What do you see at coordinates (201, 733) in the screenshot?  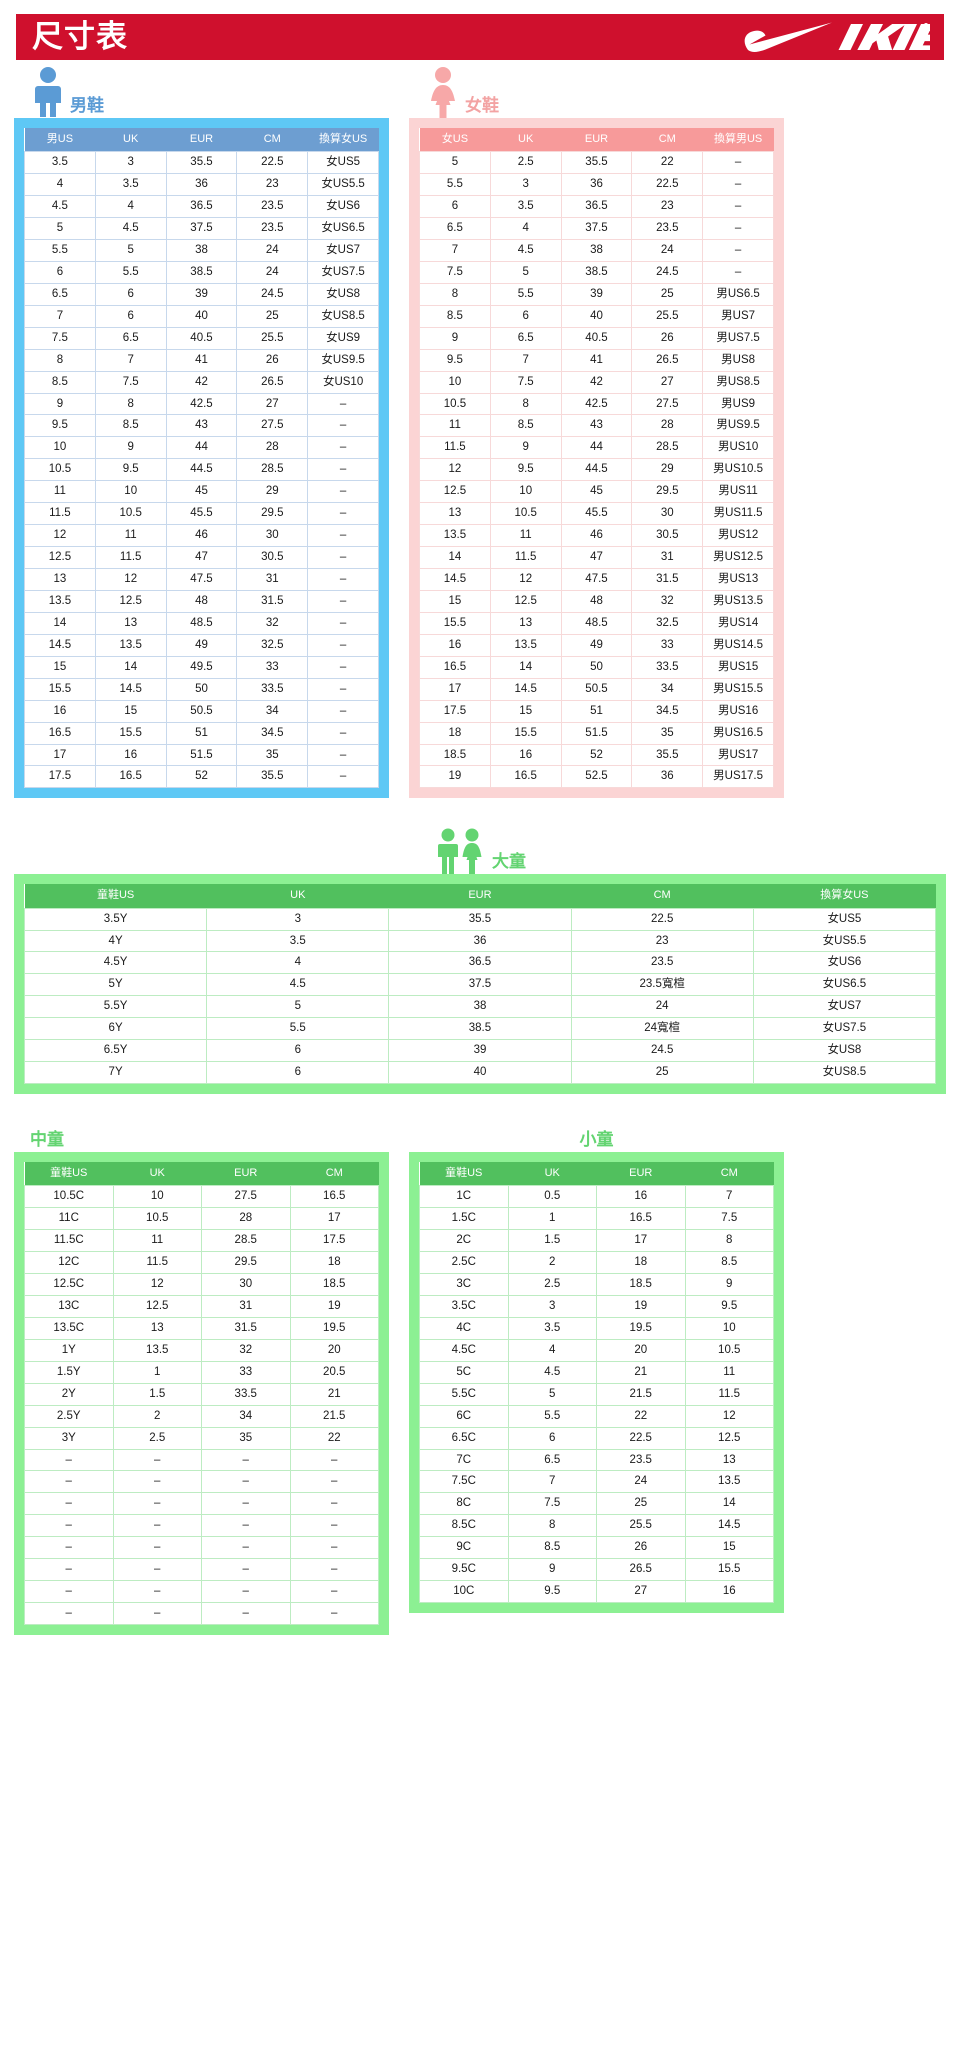 I see `men-row: 16.5 15.5 51 34.5–` at bounding box center [201, 733].